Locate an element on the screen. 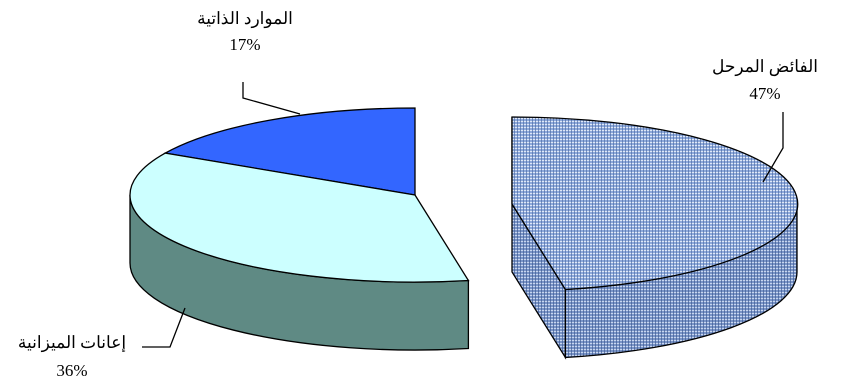 This screenshot has height=385, width=847. leader-line-budget-grants is located at coordinates (164, 327).